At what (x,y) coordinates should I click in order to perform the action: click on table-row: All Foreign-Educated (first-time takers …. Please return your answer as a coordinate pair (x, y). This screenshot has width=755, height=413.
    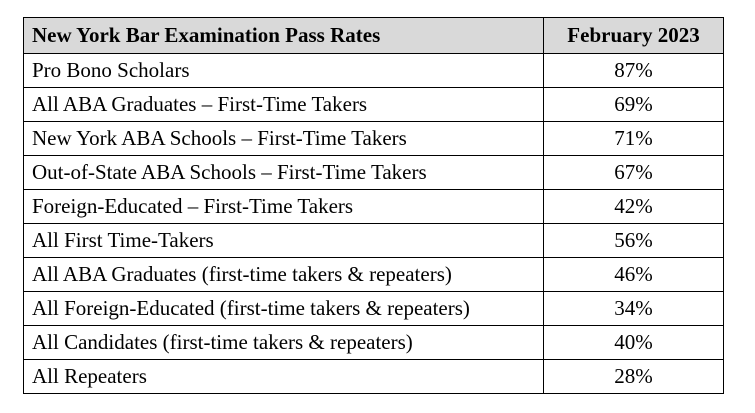
    Looking at the image, I should click on (373, 308).